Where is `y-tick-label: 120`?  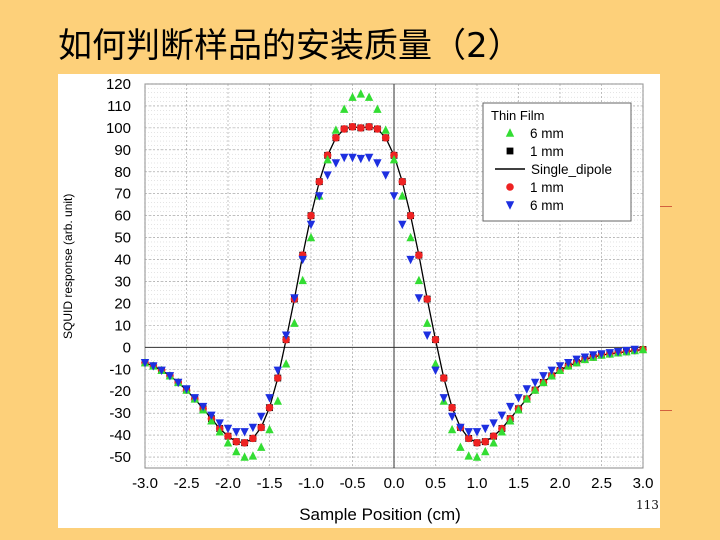 y-tick-label: 120 is located at coordinates (118, 84).